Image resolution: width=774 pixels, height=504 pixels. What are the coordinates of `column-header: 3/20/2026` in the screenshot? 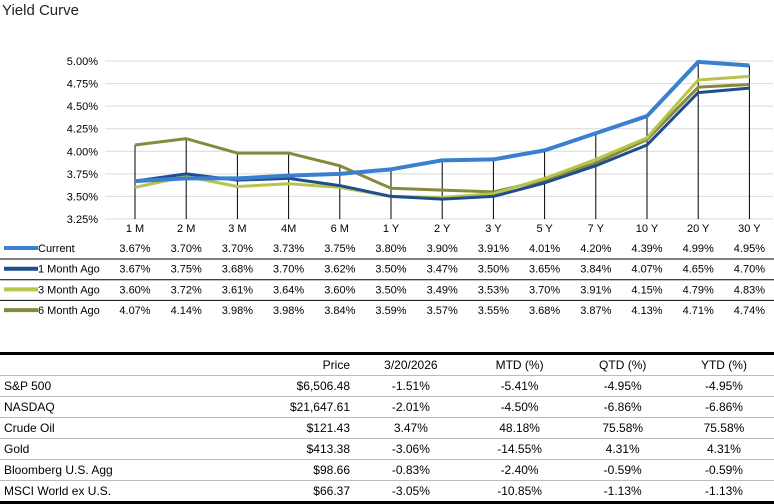 It's located at (411, 364).